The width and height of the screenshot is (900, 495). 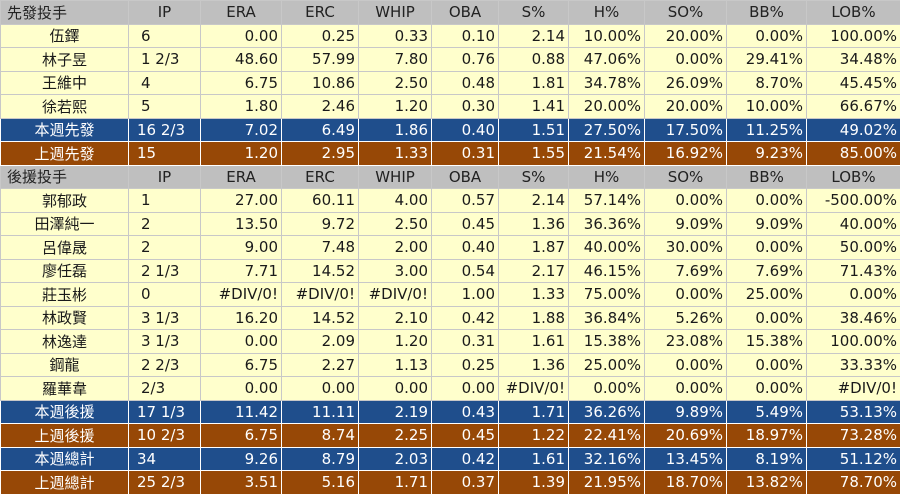 I want to click on stat-cell-oba: 0.00, so click(x=465, y=389).